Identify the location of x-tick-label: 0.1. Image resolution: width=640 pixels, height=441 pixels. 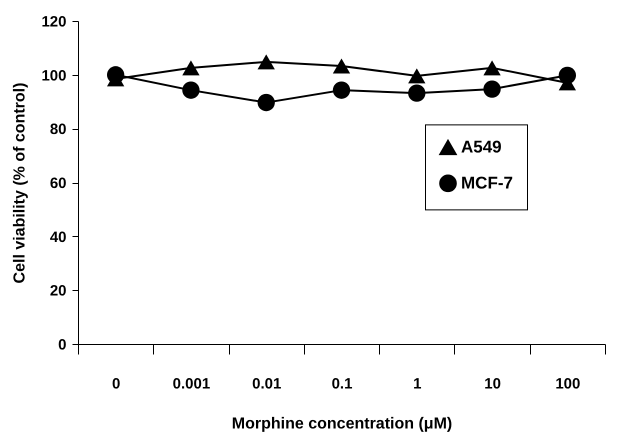
(342, 384).